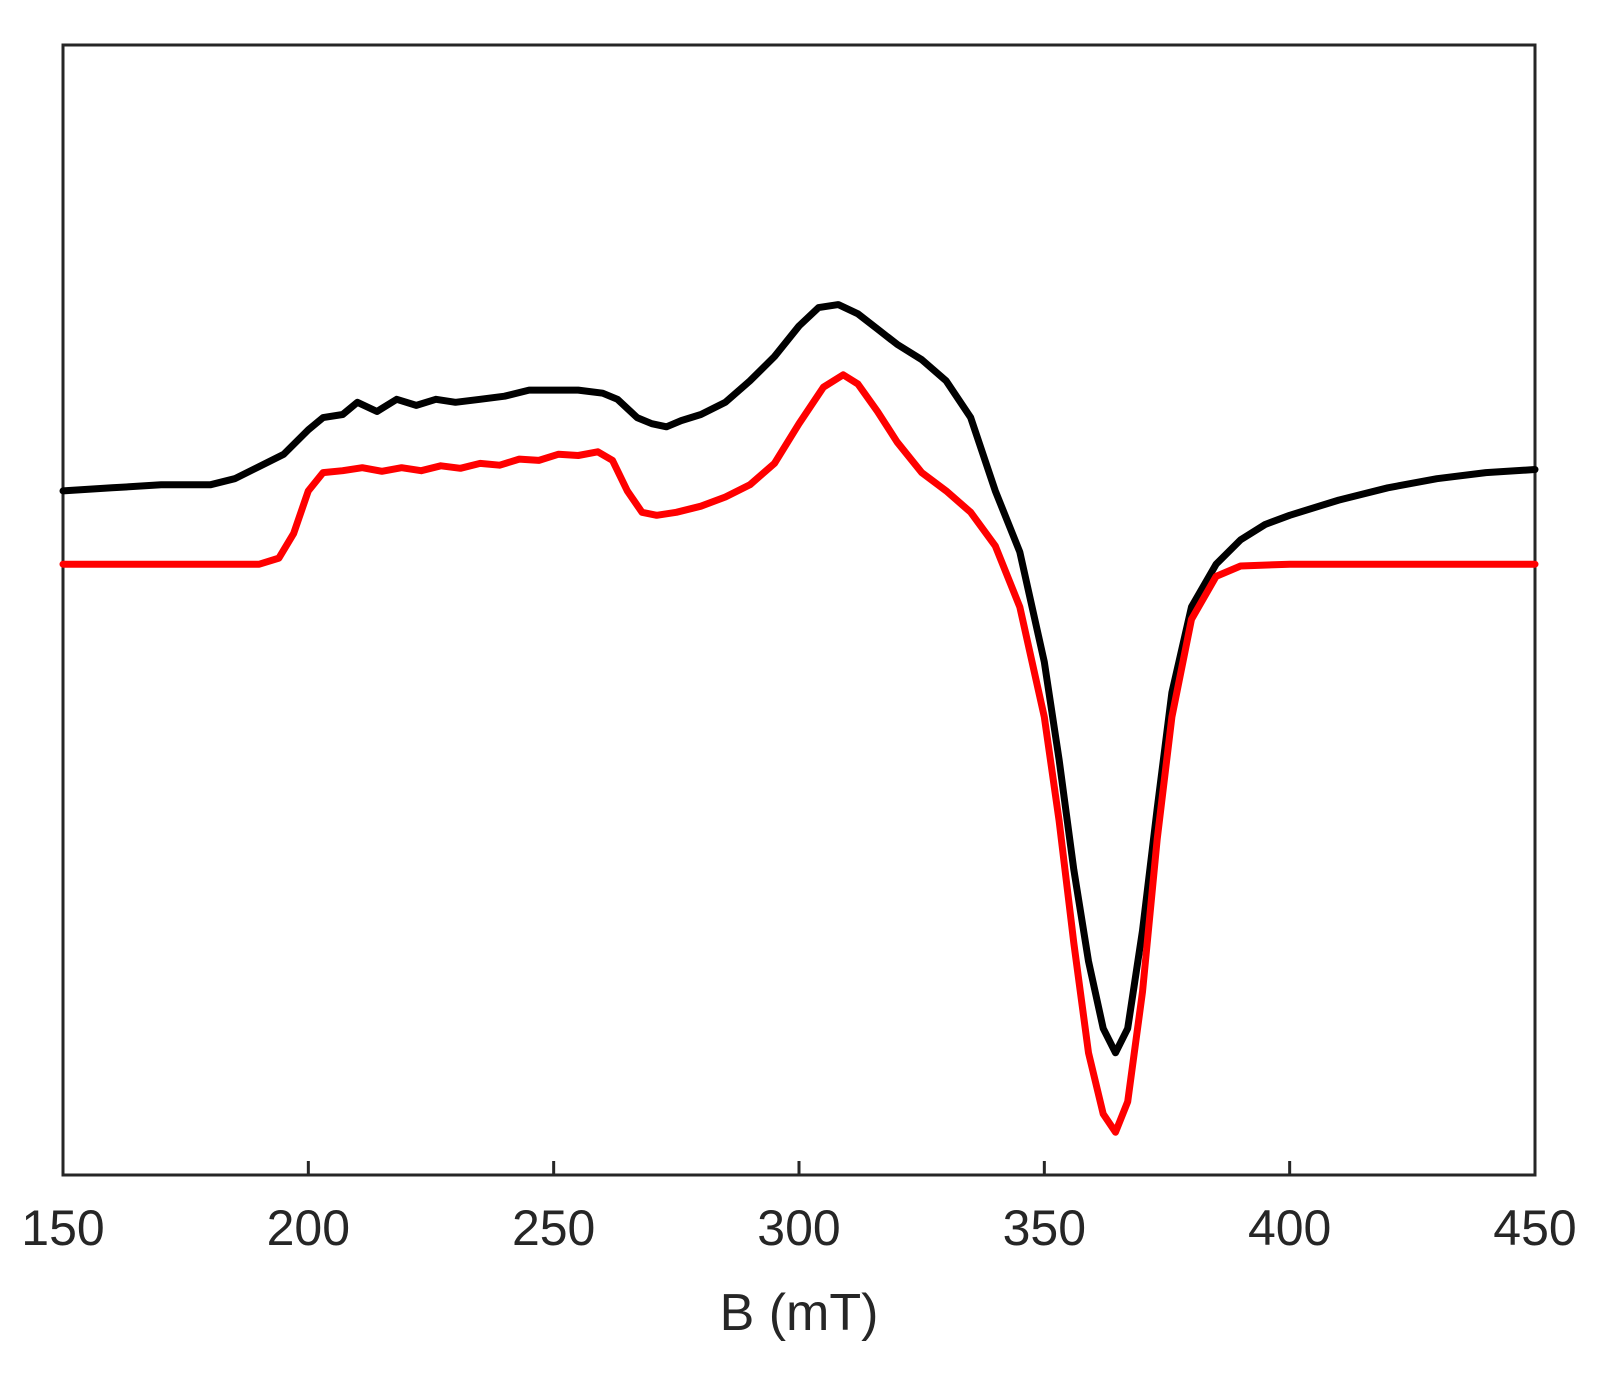 Image resolution: width=1601 pixels, height=1378 pixels. Describe the element at coordinates (1044, 1228) in the screenshot. I see `x-tick-label: 350` at that location.